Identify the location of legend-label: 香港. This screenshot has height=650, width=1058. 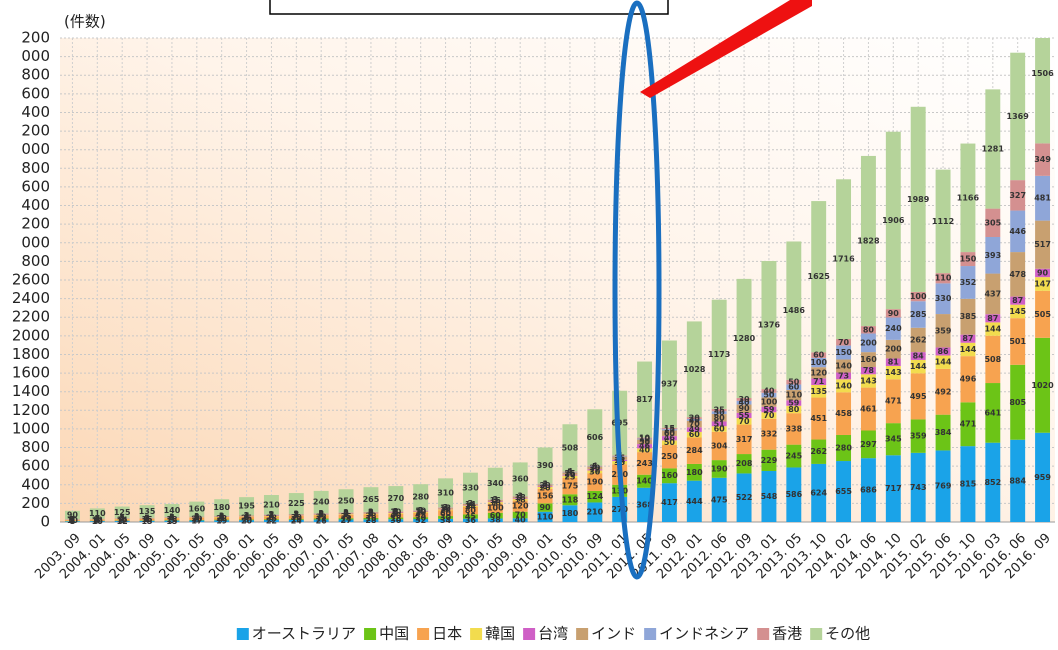
(787, 634).